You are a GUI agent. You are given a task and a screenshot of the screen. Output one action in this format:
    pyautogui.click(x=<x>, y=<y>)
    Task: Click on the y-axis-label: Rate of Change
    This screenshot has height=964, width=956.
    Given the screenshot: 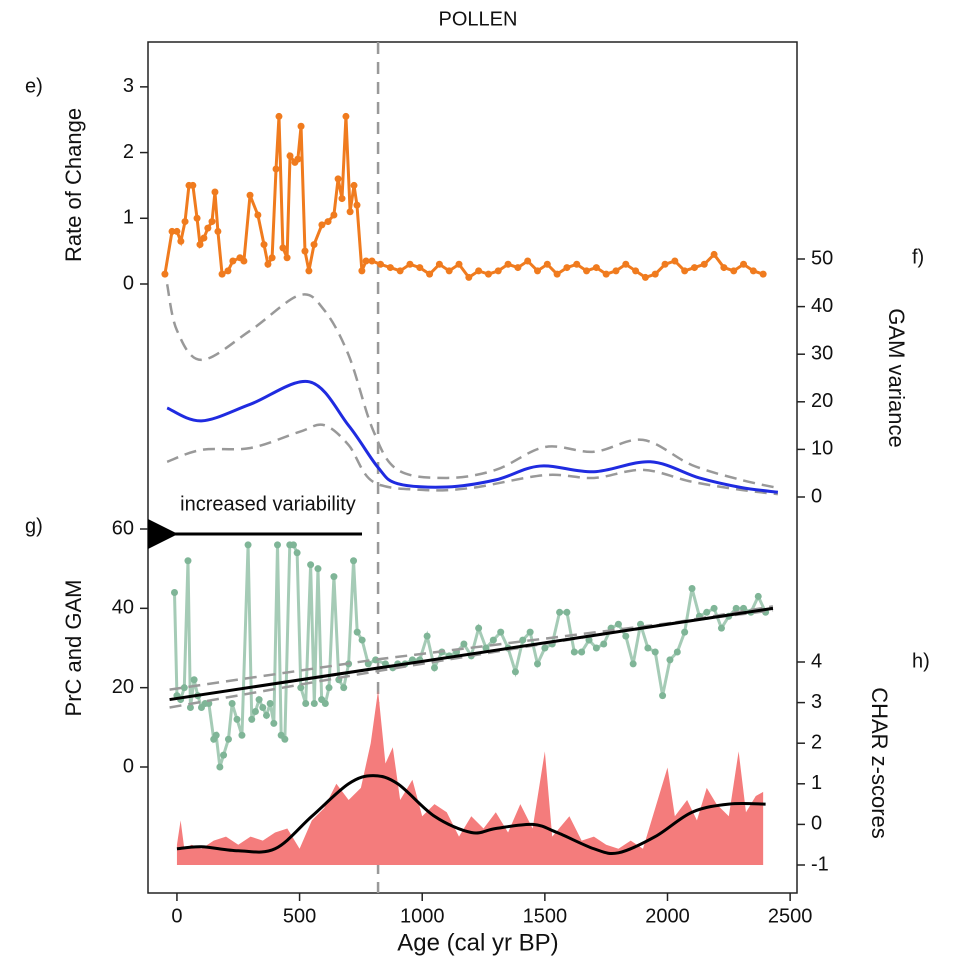 What is the action you would take?
    pyautogui.click(x=73, y=185)
    